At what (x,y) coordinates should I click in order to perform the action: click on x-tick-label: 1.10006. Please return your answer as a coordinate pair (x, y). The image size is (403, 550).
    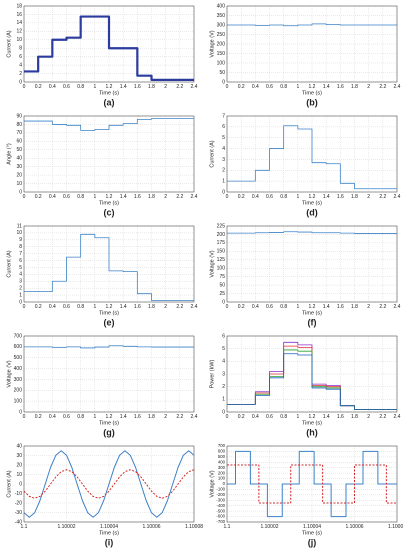
    Looking at the image, I should click on (354, 527).